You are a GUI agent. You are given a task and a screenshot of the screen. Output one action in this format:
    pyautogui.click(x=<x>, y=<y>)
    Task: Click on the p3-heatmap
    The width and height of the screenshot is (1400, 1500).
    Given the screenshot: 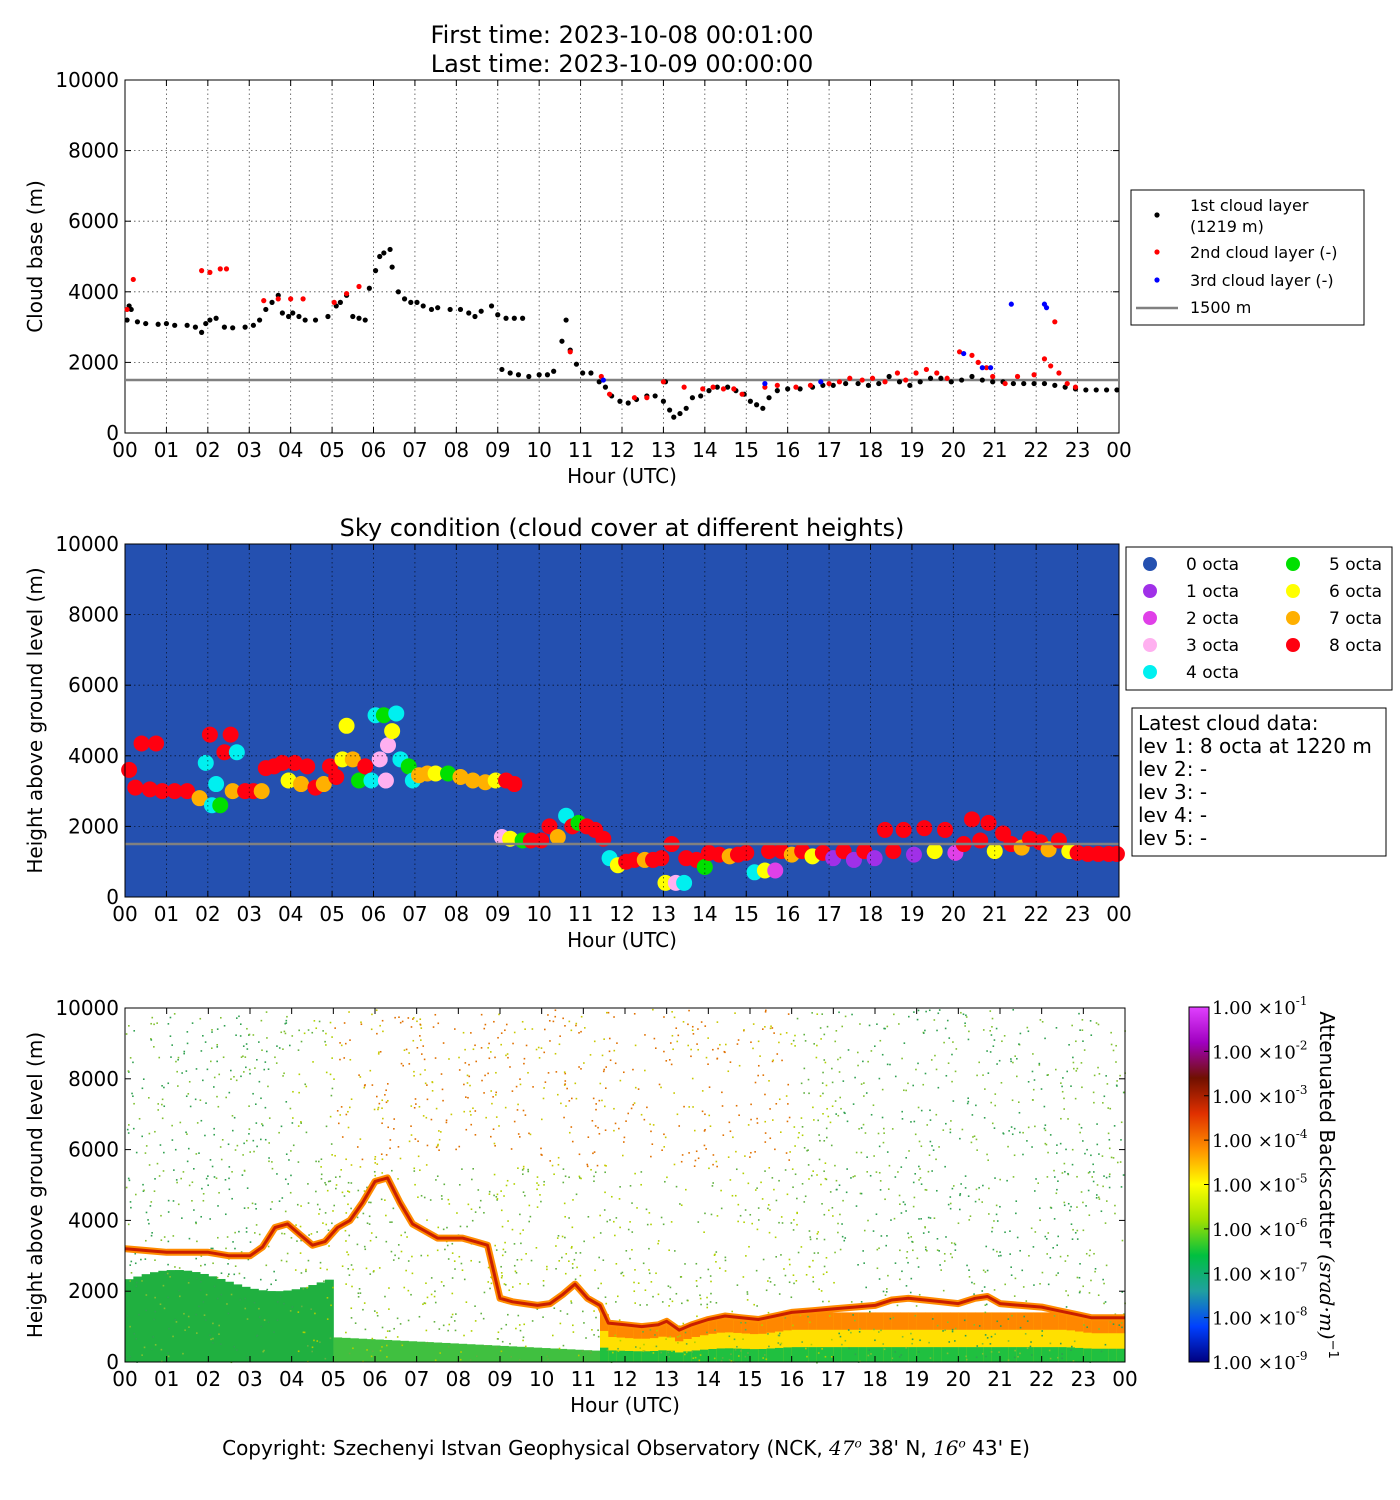 What is the action you would take?
    pyautogui.click(x=625, y=1316)
    